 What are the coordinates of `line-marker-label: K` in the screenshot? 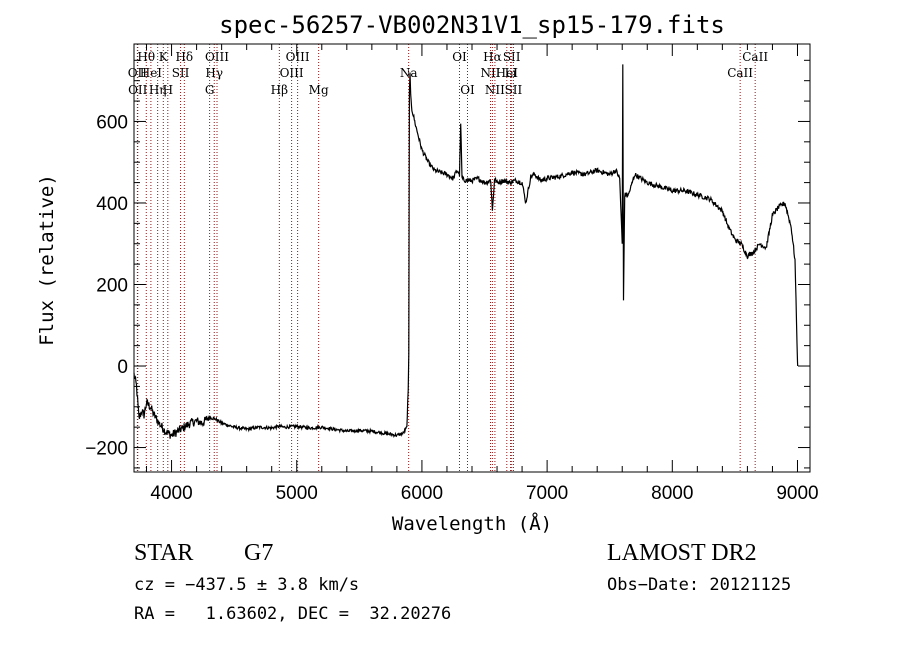 It's located at (164, 57).